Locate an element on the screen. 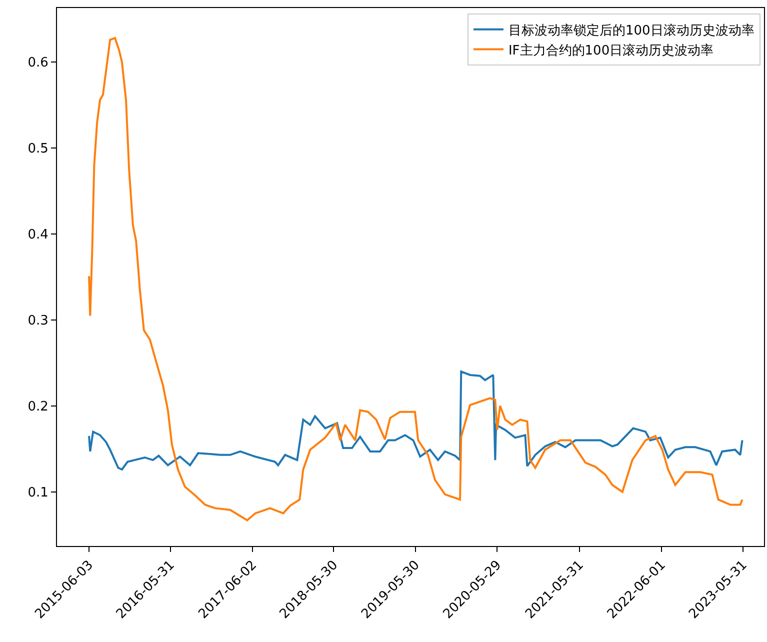 Image resolution: width=767 pixels, height=642 pixels. y-tick-label: 0.2 is located at coordinates (38, 406).